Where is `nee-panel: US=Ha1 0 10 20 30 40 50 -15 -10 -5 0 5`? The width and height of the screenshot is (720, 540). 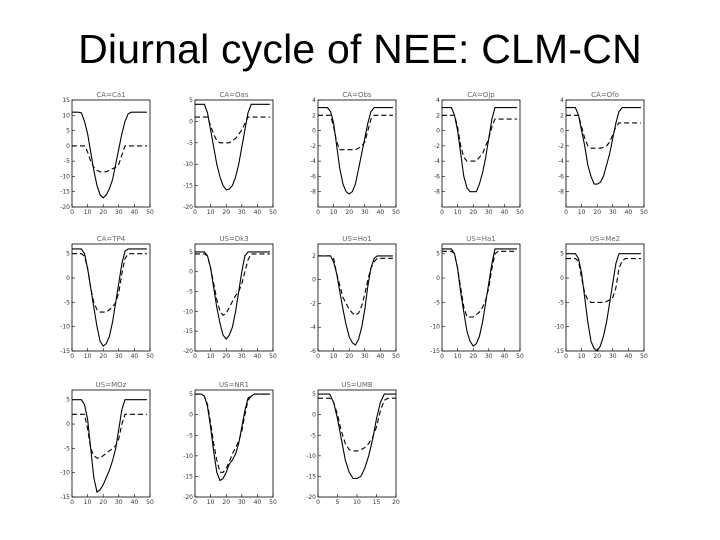
nee-panel: US=Ha1 0 10 20 30 40 50 -15 -10 -5 0 5 is located at coordinates (477, 297).